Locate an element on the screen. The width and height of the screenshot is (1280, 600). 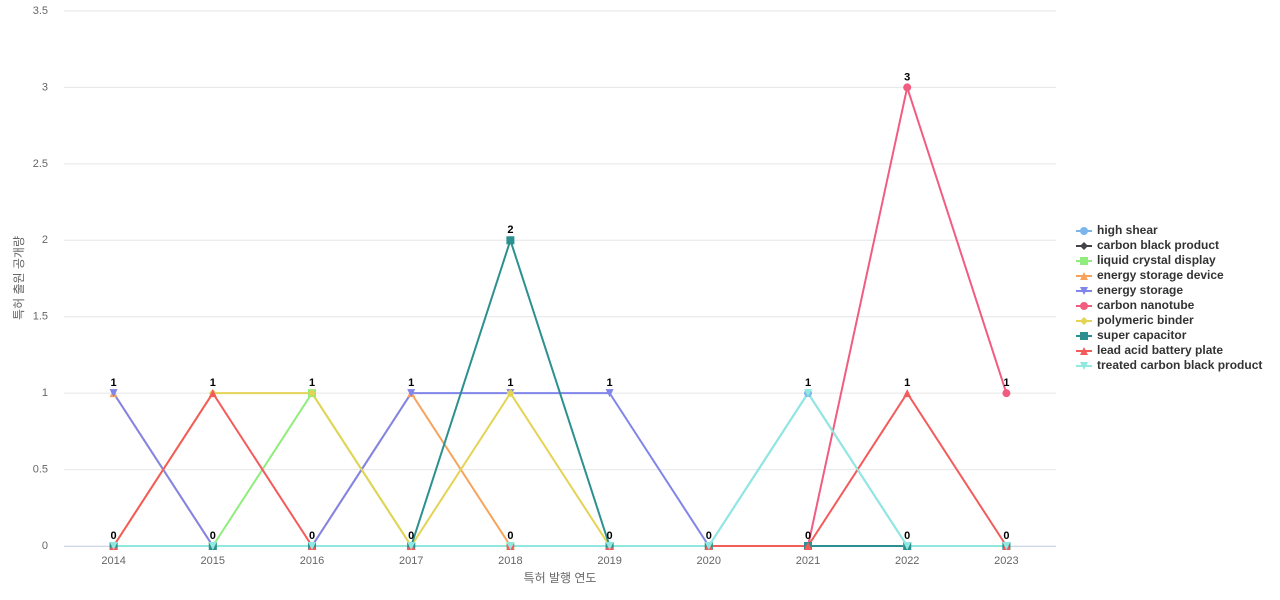
y-tick-label: 3.5 is located at coordinates (40, 11).